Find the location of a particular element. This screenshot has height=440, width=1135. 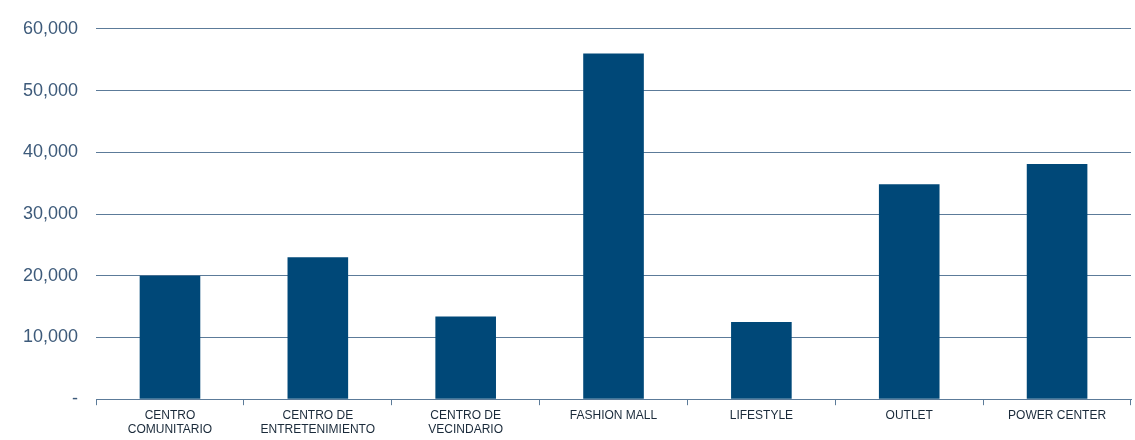

x-tick-label: CENTRO DE ENTRETENIMIENTO is located at coordinates (318, 422).